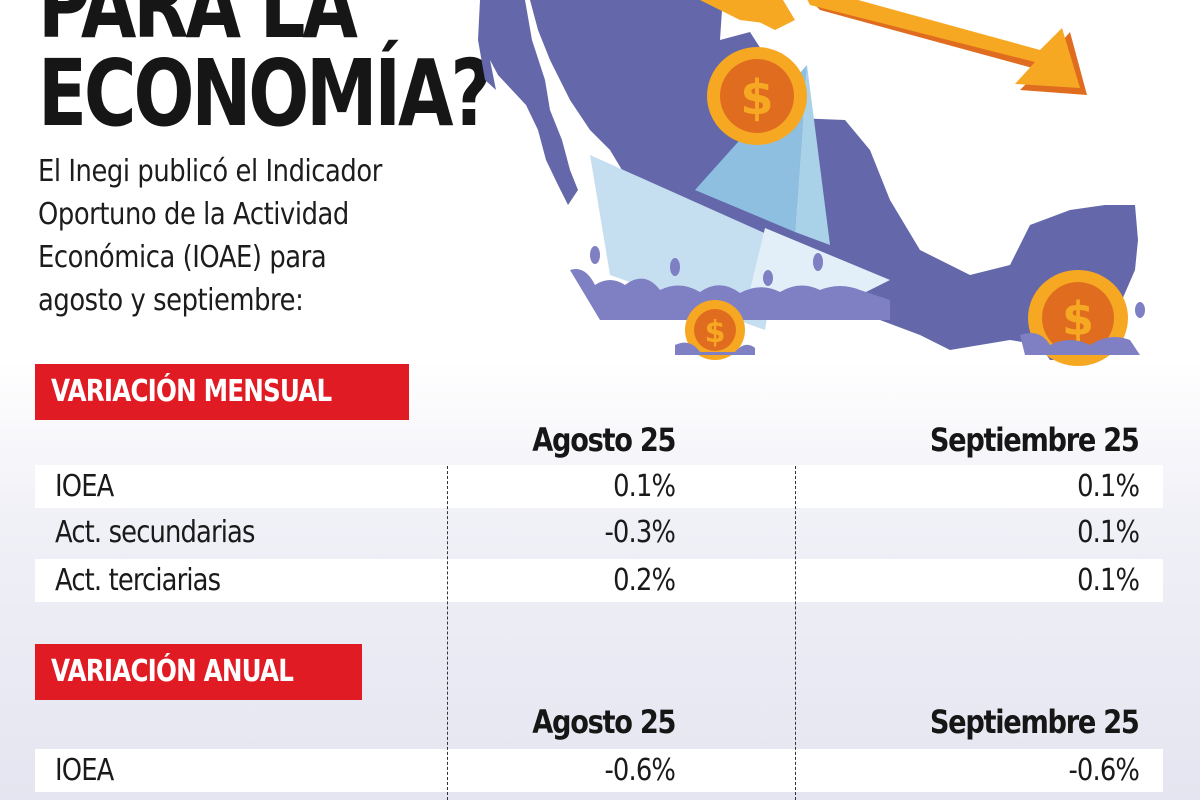  What do you see at coordinates (599, 580) in the screenshot?
I see `table-row: Act. terciarias 0.2% 0.1%` at bounding box center [599, 580].